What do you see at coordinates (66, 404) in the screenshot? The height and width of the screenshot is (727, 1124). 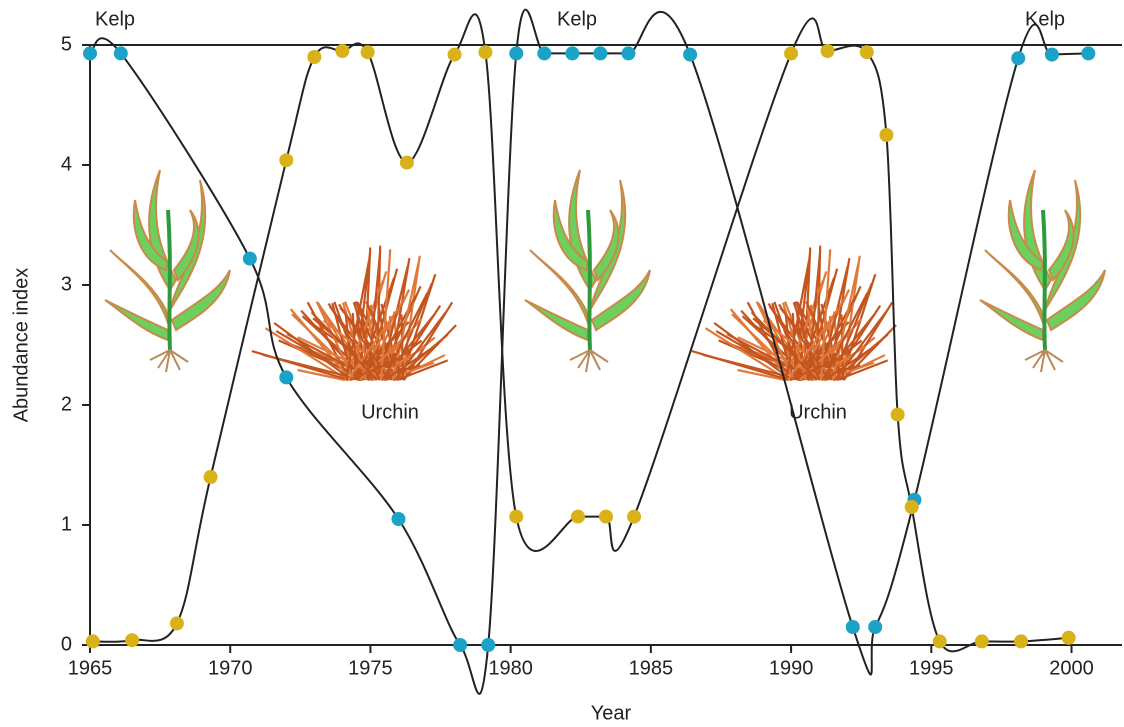 I see `y-tick-label: 2` at bounding box center [66, 404].